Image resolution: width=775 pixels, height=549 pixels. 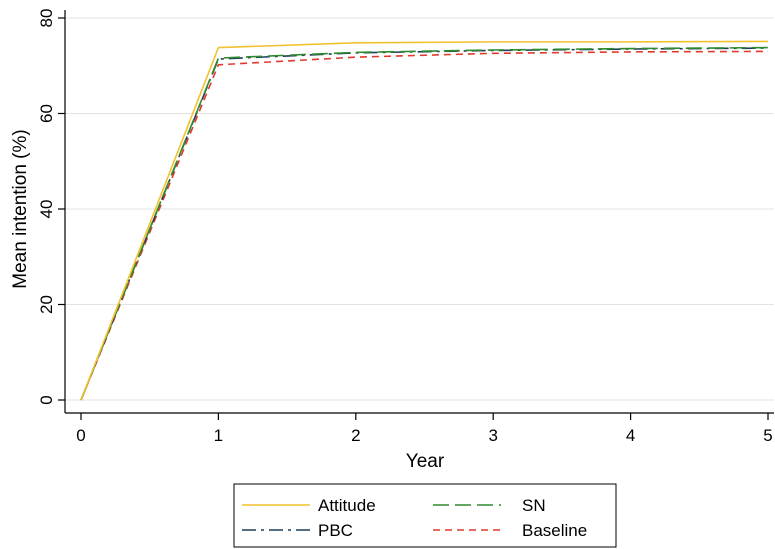 I want to click on legend-label-attitude: Attitude, so click(x=347, y=505).